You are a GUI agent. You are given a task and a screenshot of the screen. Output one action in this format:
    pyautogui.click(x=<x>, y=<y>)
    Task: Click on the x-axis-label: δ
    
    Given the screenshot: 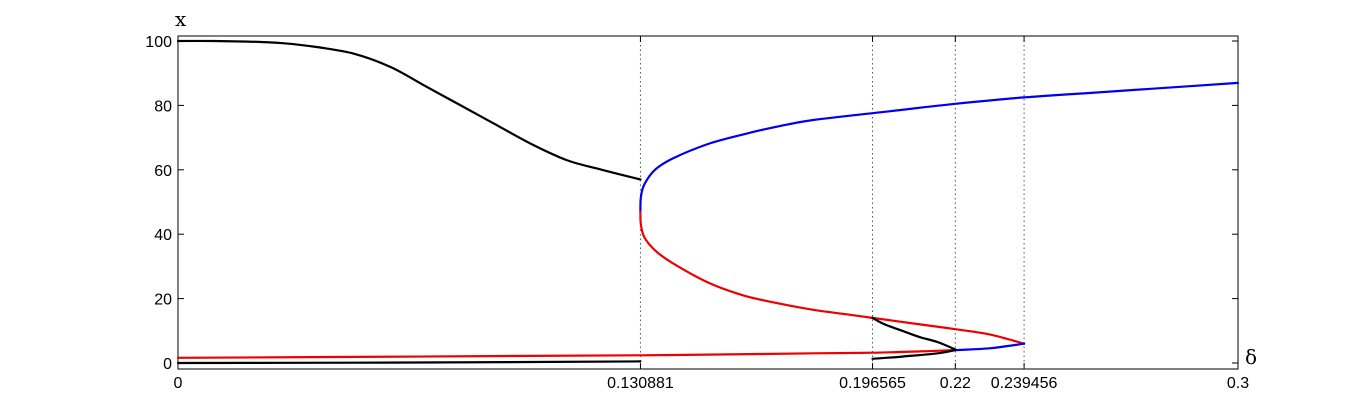 What is the action you would take?
    pyautogui.click(x=1251, y=357)
    